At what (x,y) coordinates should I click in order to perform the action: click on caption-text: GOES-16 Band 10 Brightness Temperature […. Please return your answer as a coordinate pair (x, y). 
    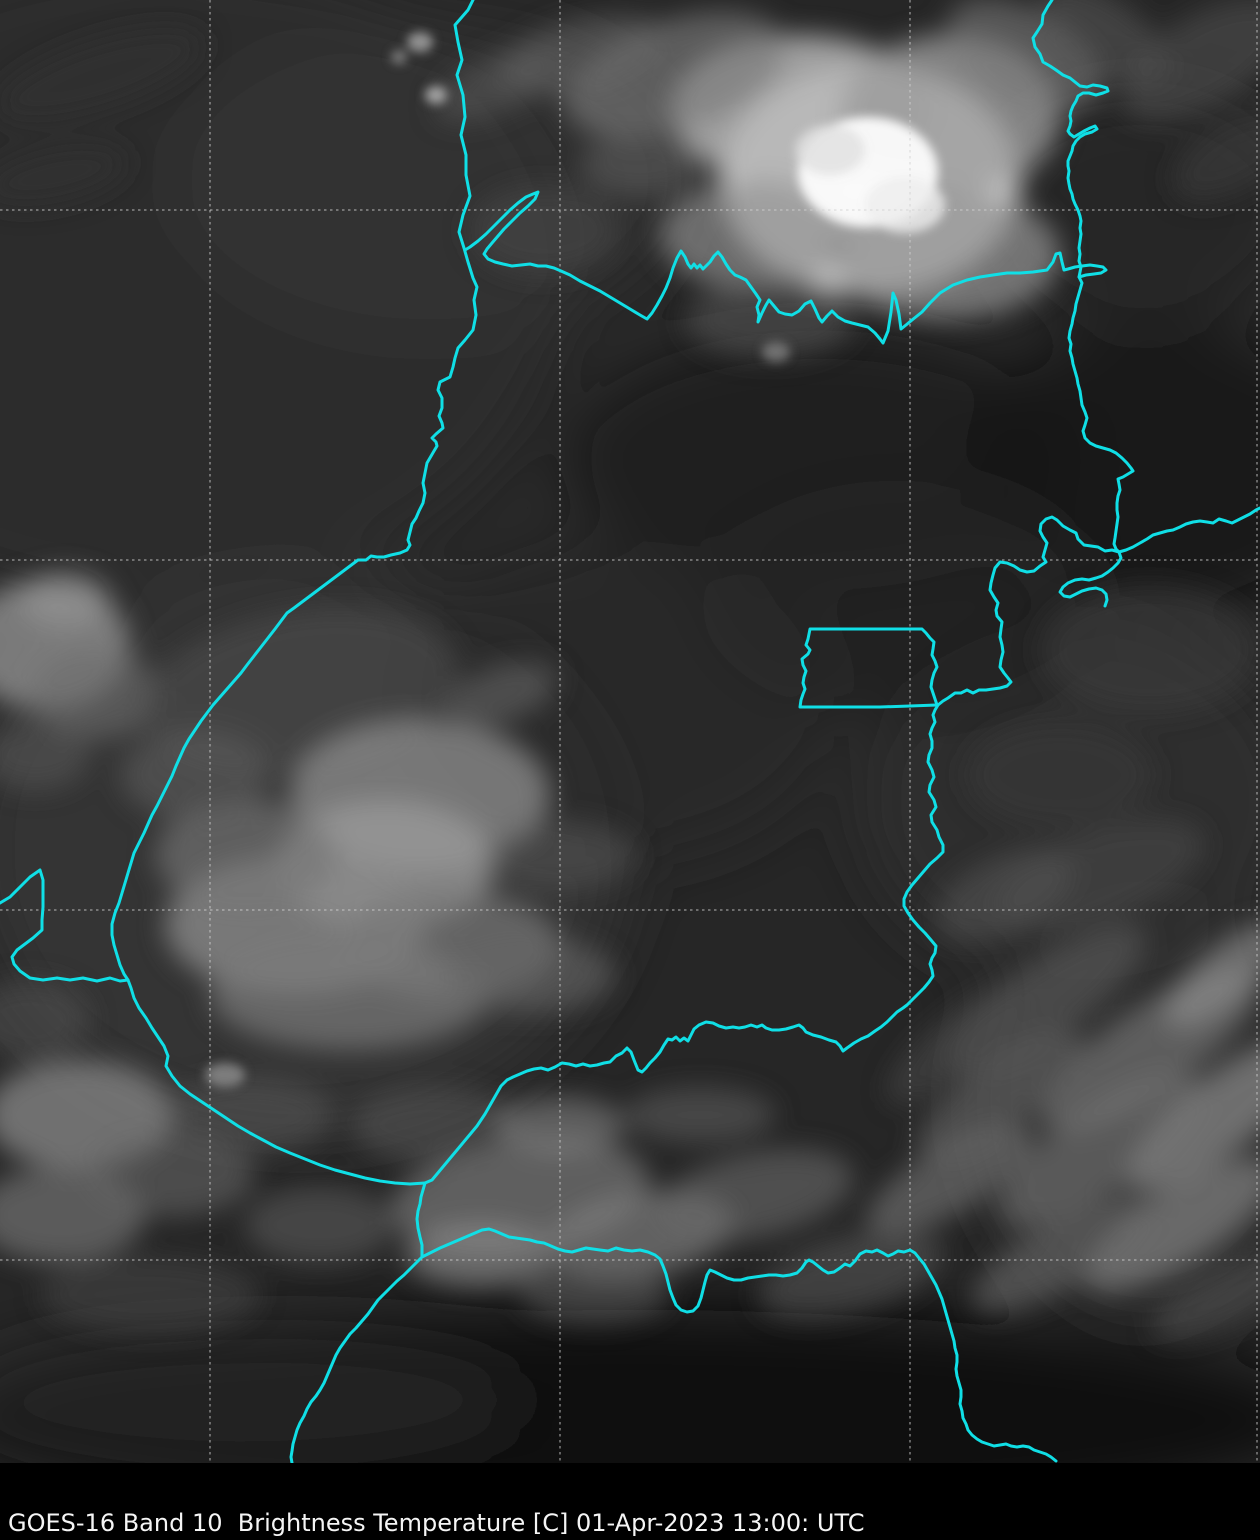
    Looking at the image, I should click on (436, 1523).